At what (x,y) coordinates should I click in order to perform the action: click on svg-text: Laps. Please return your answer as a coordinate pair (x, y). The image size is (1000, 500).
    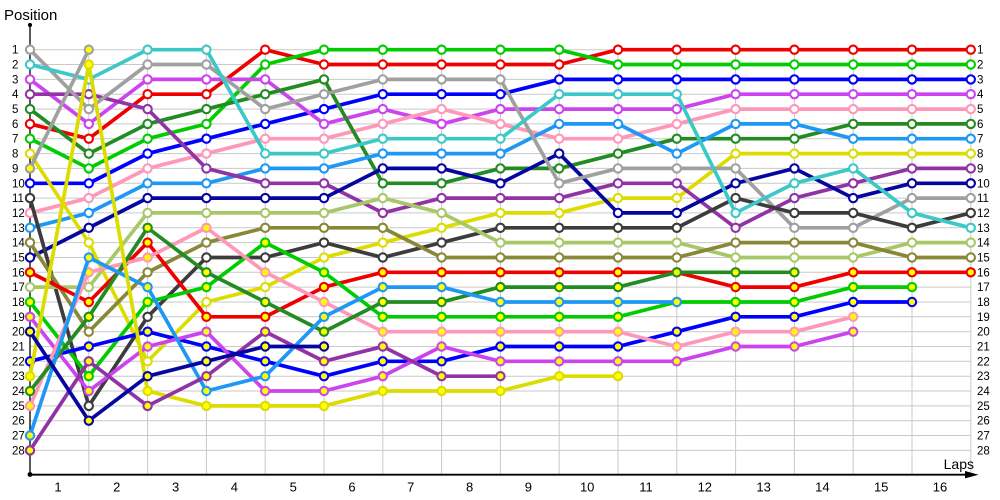
    Looking at the image, I should click on (959, 464).